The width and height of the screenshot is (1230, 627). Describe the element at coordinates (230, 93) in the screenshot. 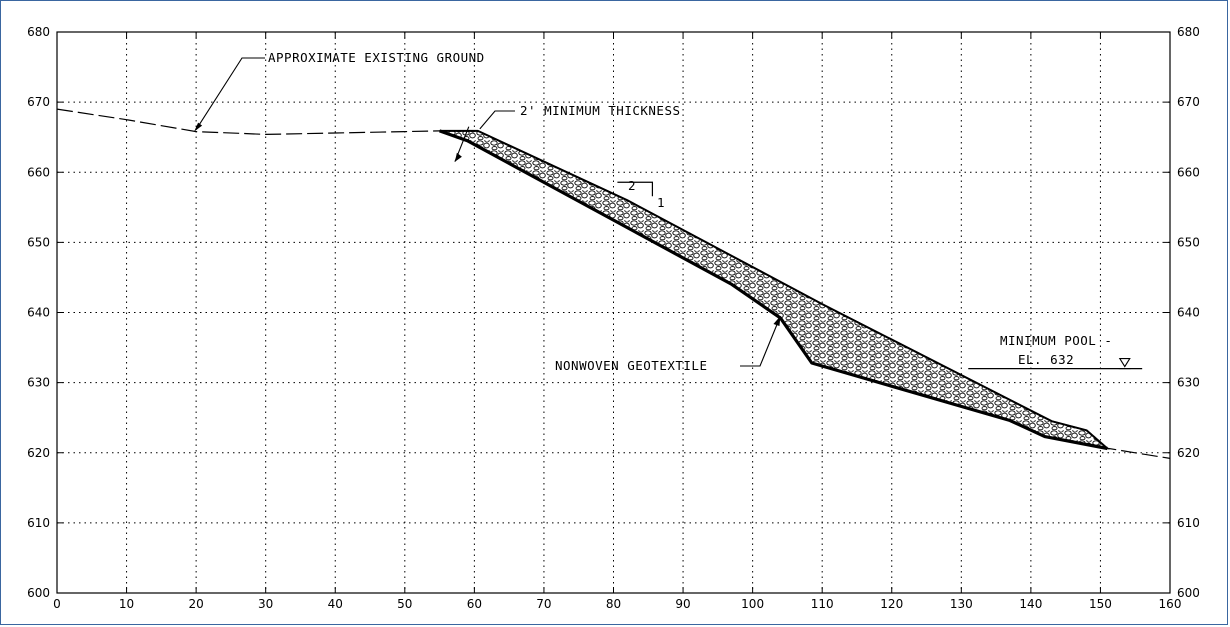

I see `existing-ground-leader` at that location.